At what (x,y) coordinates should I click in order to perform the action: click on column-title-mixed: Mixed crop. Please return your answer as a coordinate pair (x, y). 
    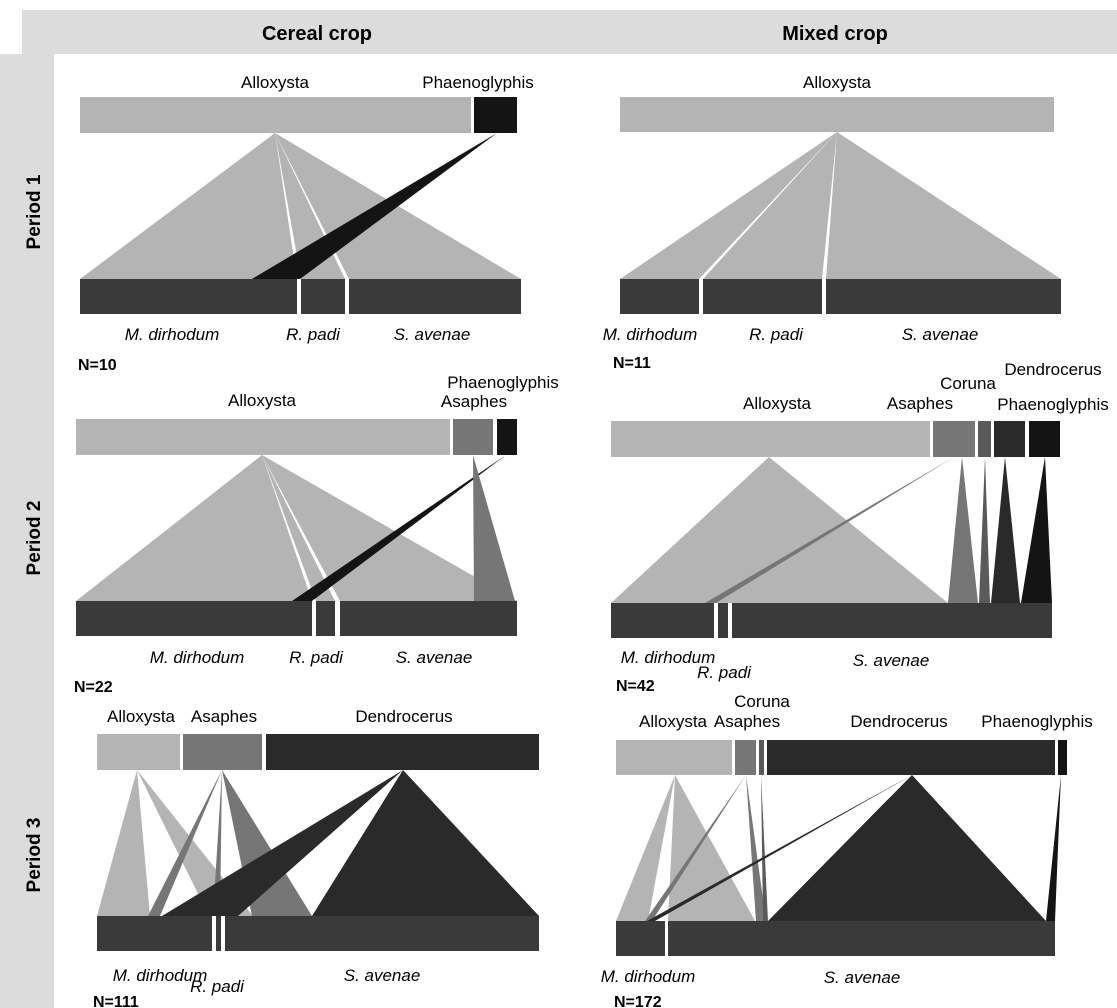
    Looking at the image, I should click on (835, 34).